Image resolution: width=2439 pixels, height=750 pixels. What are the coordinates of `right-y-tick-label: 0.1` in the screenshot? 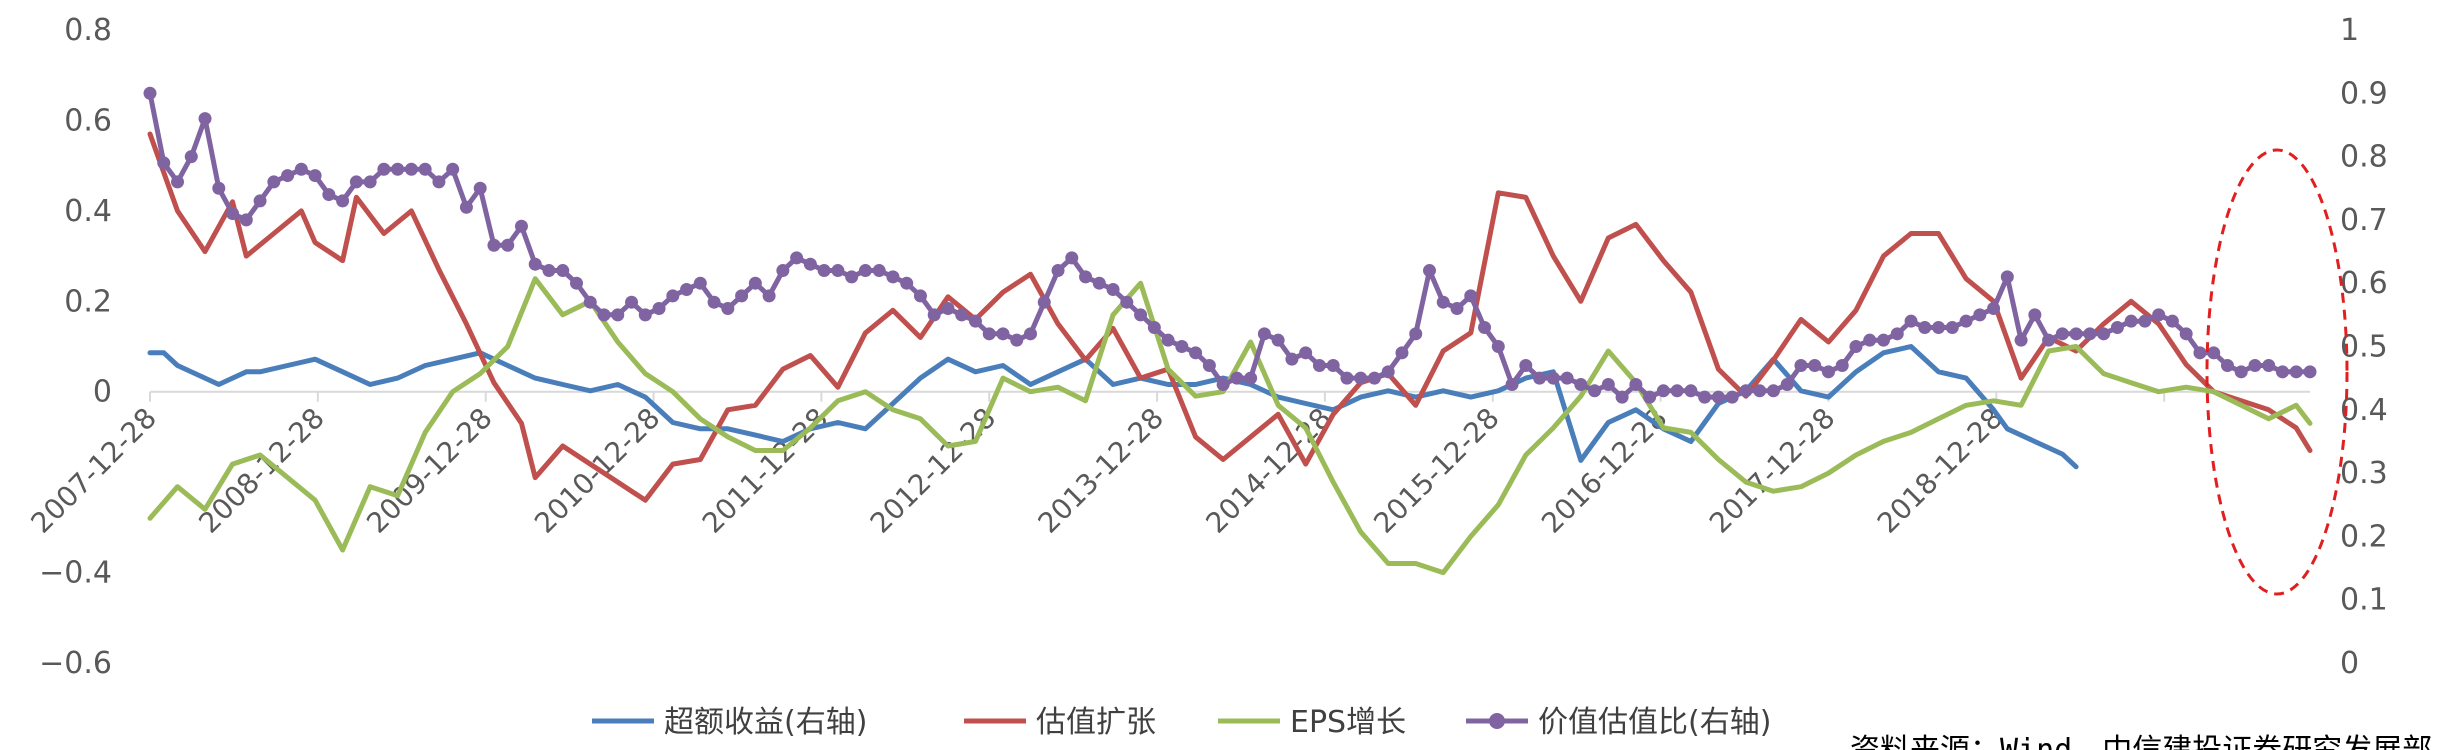 It's located at (2364, 600).